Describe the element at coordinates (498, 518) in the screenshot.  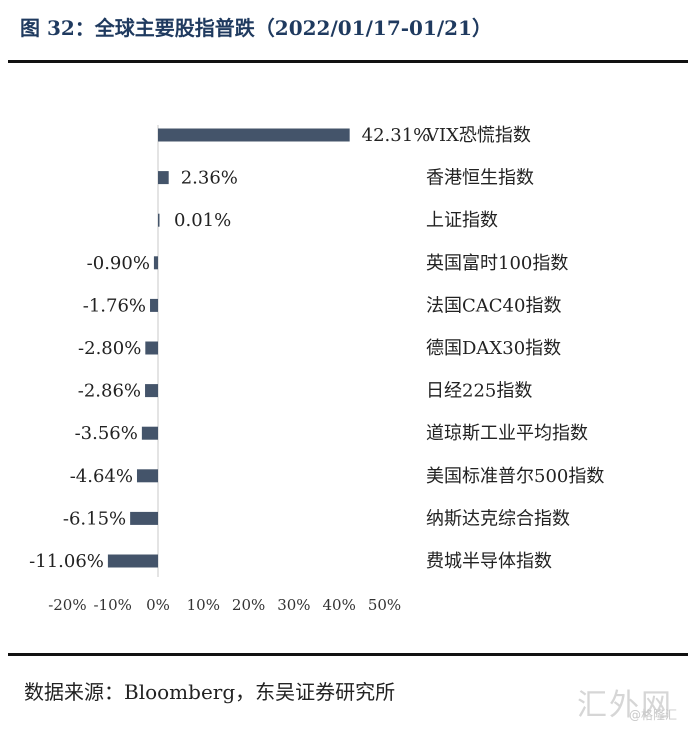
I see `category-label-9: 纳斯达克综合指数` at that location.